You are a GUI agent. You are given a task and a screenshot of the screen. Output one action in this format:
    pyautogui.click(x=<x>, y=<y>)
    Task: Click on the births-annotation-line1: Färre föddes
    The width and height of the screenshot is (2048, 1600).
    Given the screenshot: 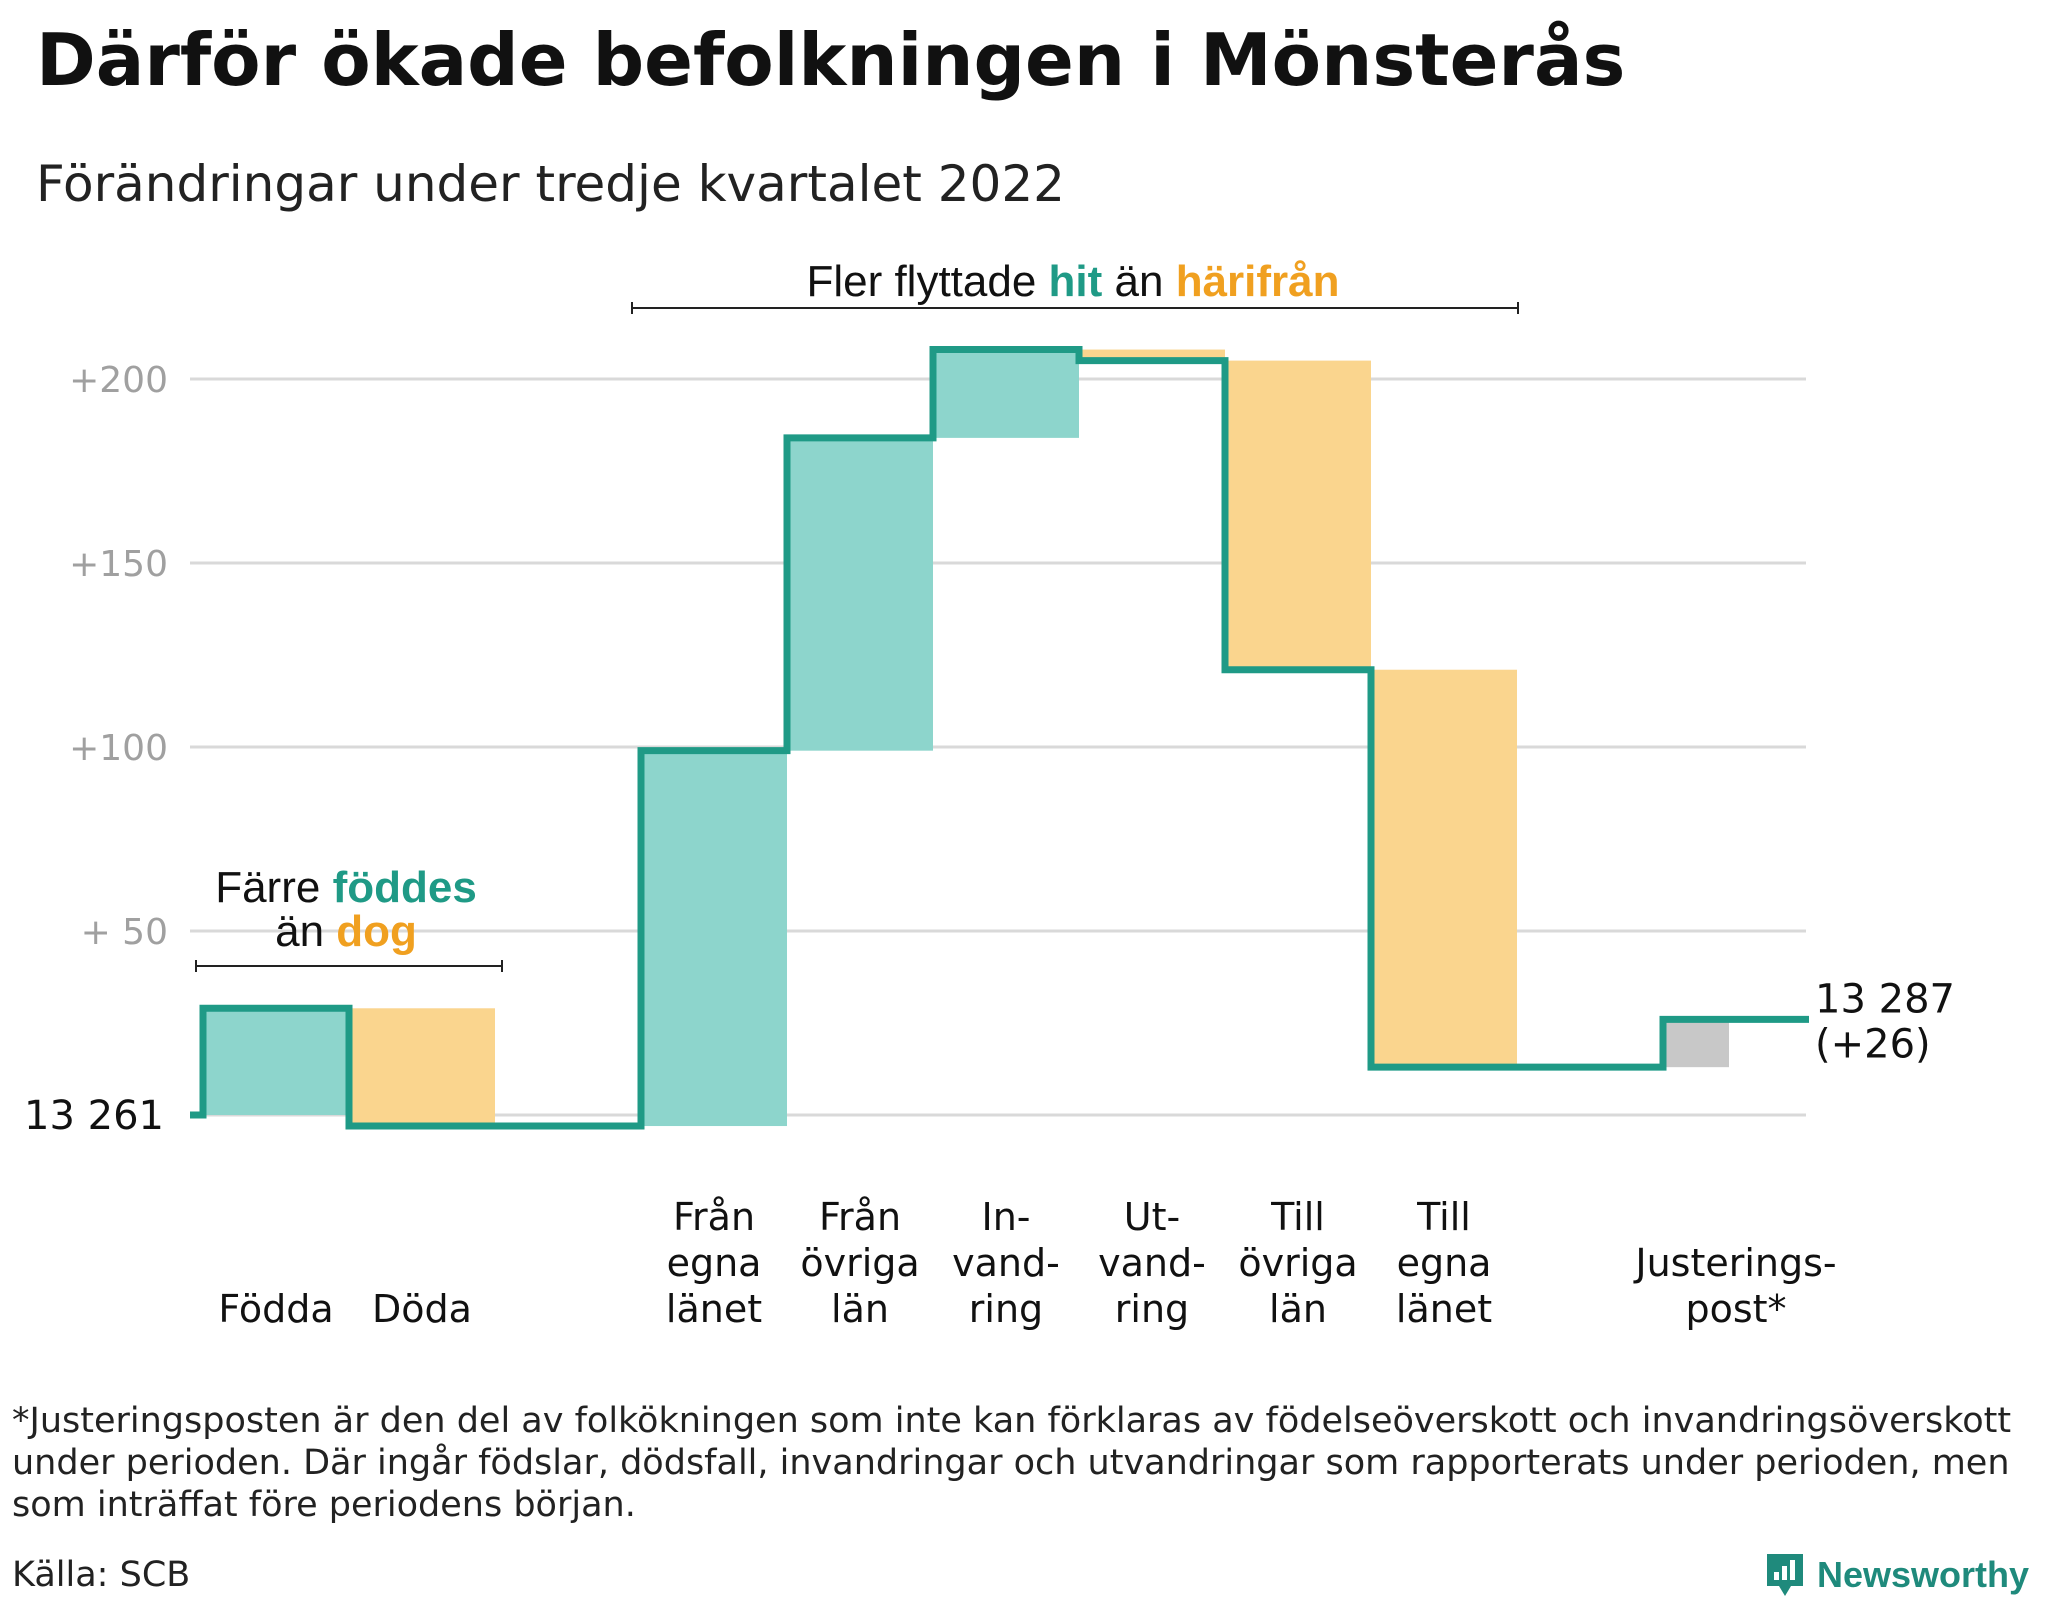 What is the action you would take?
    pyautogui.click(x=346, y=887)
    